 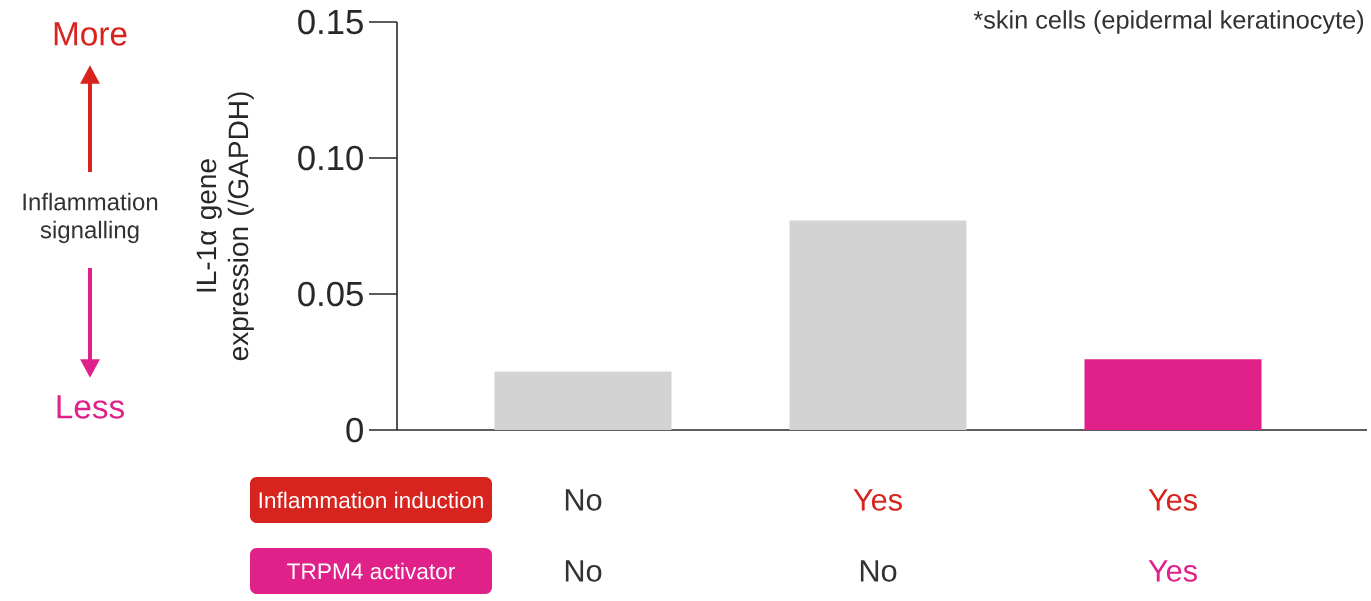 What do you see at coordinates (371, 571) in the screenshot?
I see `text: TRPM4 activator` at bounding box center [371, 571].